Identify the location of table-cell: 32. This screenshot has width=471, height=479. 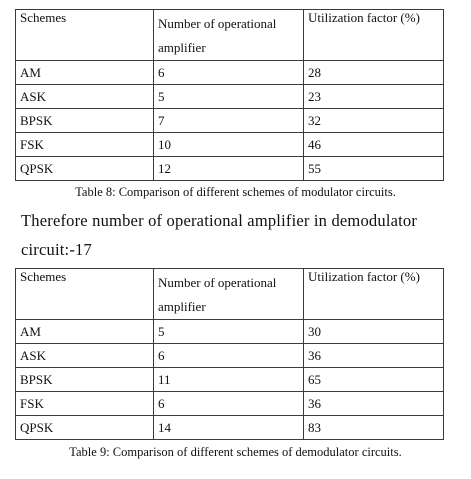
(373, 120).